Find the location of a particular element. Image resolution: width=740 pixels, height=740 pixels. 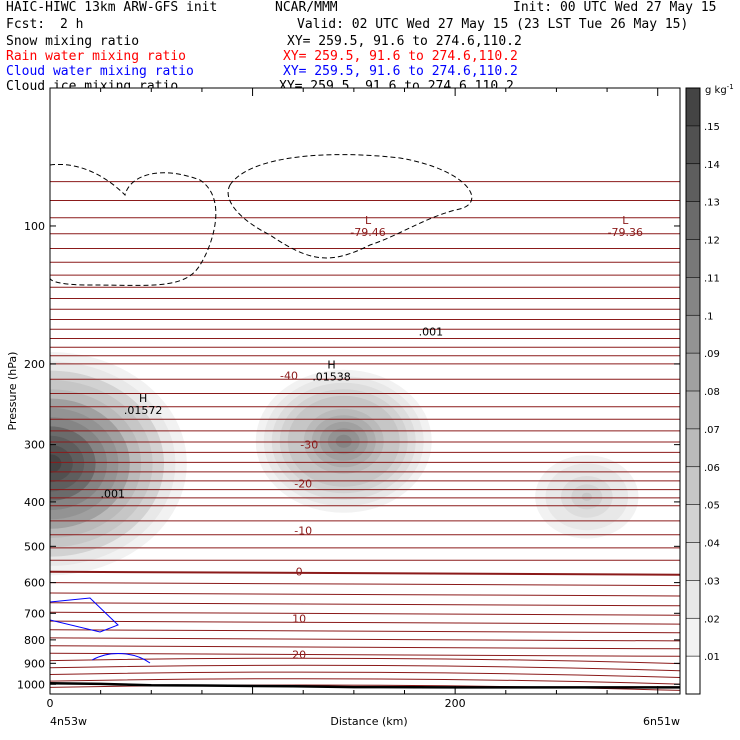

colorbar-label: .08 is located at coordinates (712, 392).